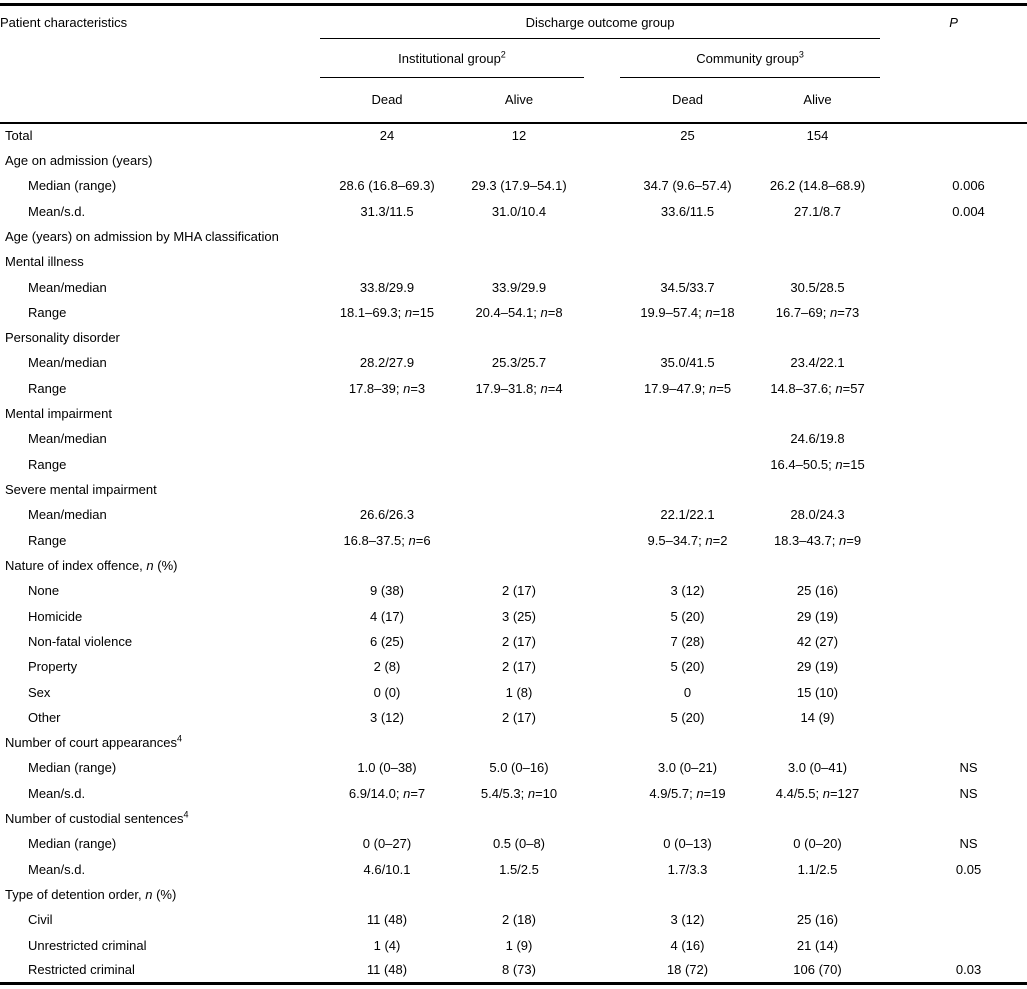  I want to click on cell-community-dead: 0 (0–13), so click(687, 844).